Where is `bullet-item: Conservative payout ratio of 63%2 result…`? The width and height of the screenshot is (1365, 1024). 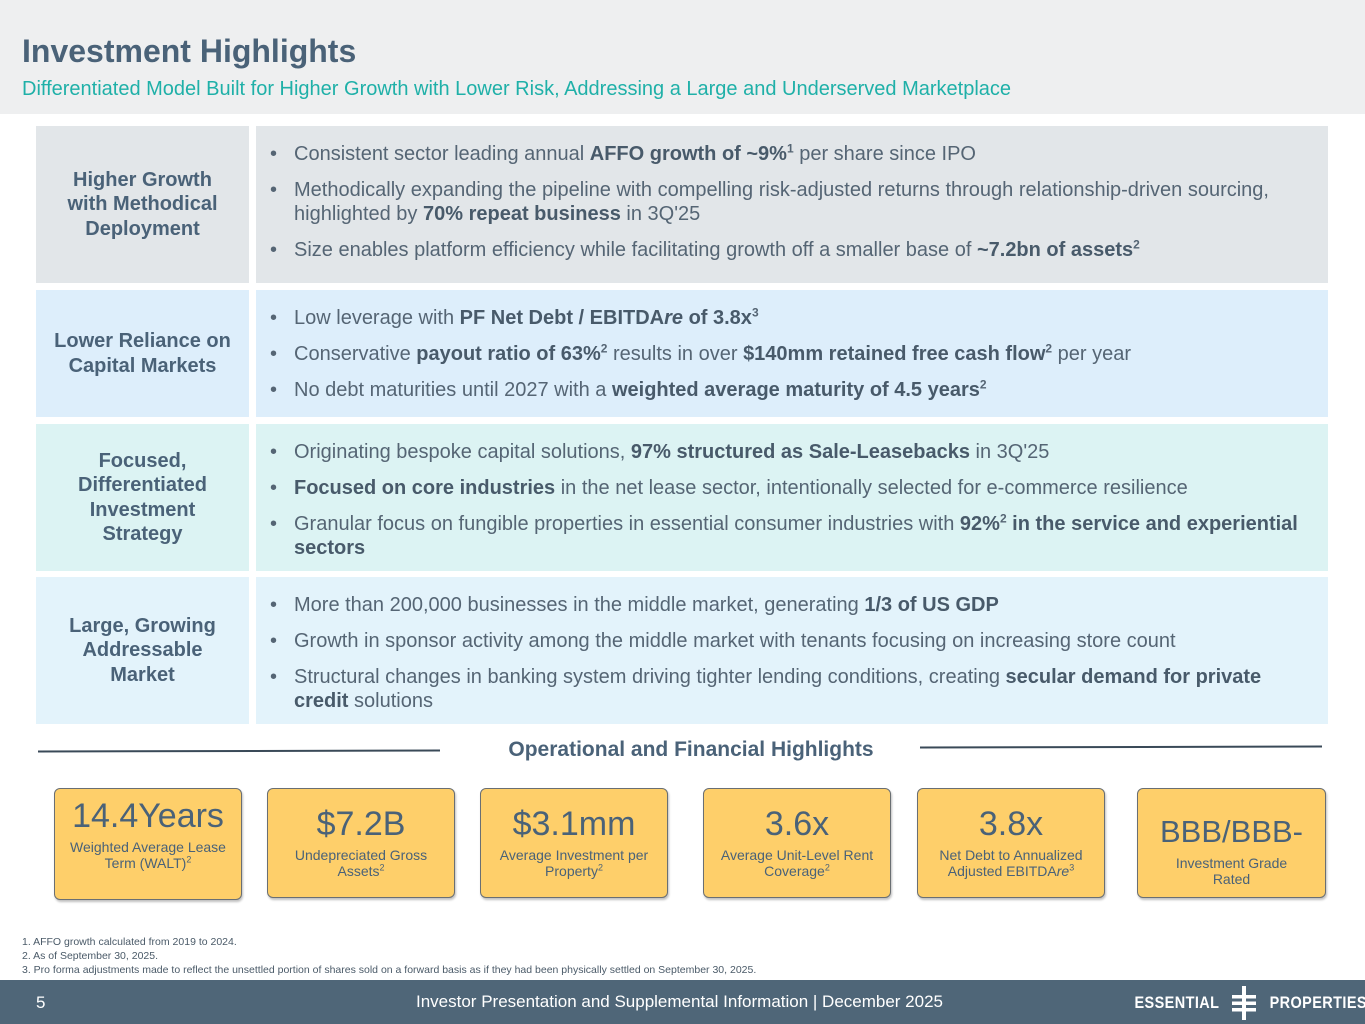 bullet-item: Conservative payout ratio of 63%2 result… is located at coordinates (790, 354).